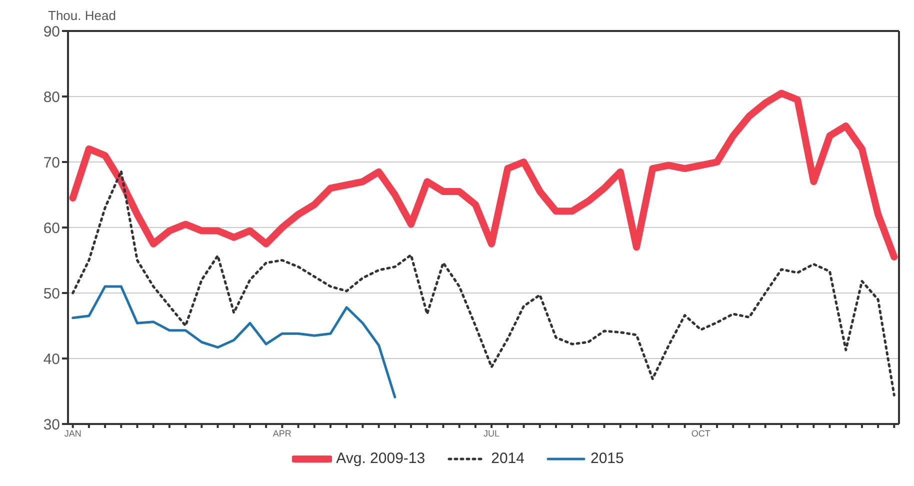 This screenshot has height=486, width=914. What do you see at coordinates (51, 31) in the screenshot?
I see `y-tick-label: 90` at bounding box center [51, 31].